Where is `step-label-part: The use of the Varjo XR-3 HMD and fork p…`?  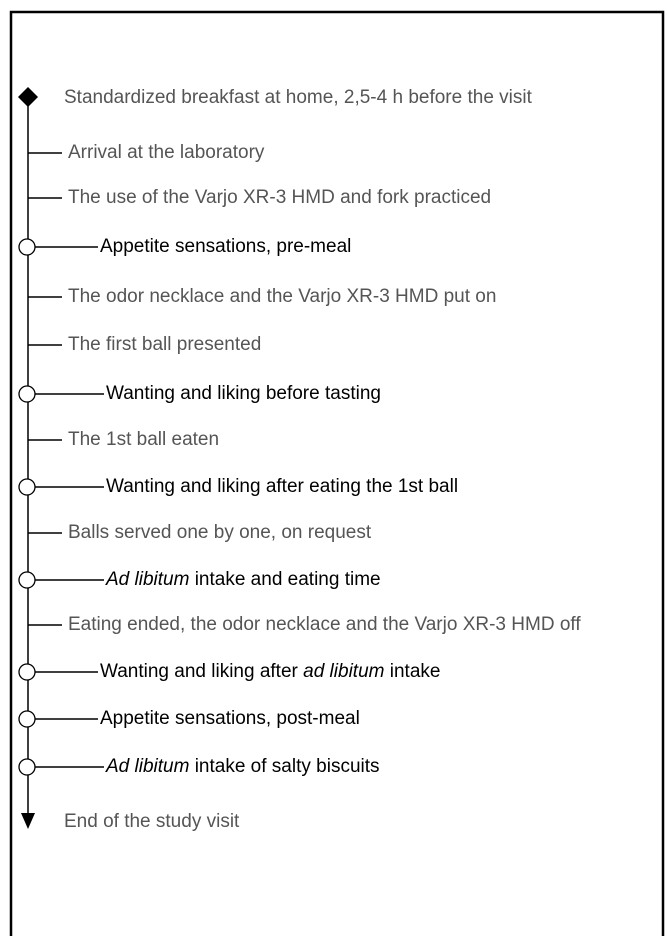 step-label-part: The use of the Varjo XR-3 HMD and fork p… is located at coordinates (279, 197).